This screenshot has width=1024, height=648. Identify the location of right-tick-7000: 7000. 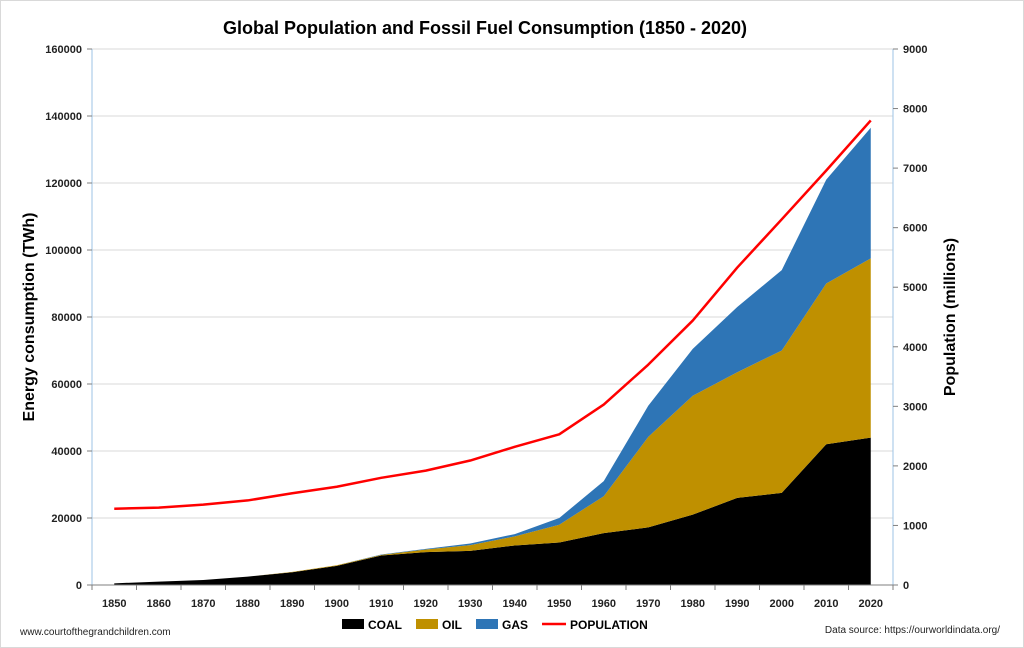
(915, 169).